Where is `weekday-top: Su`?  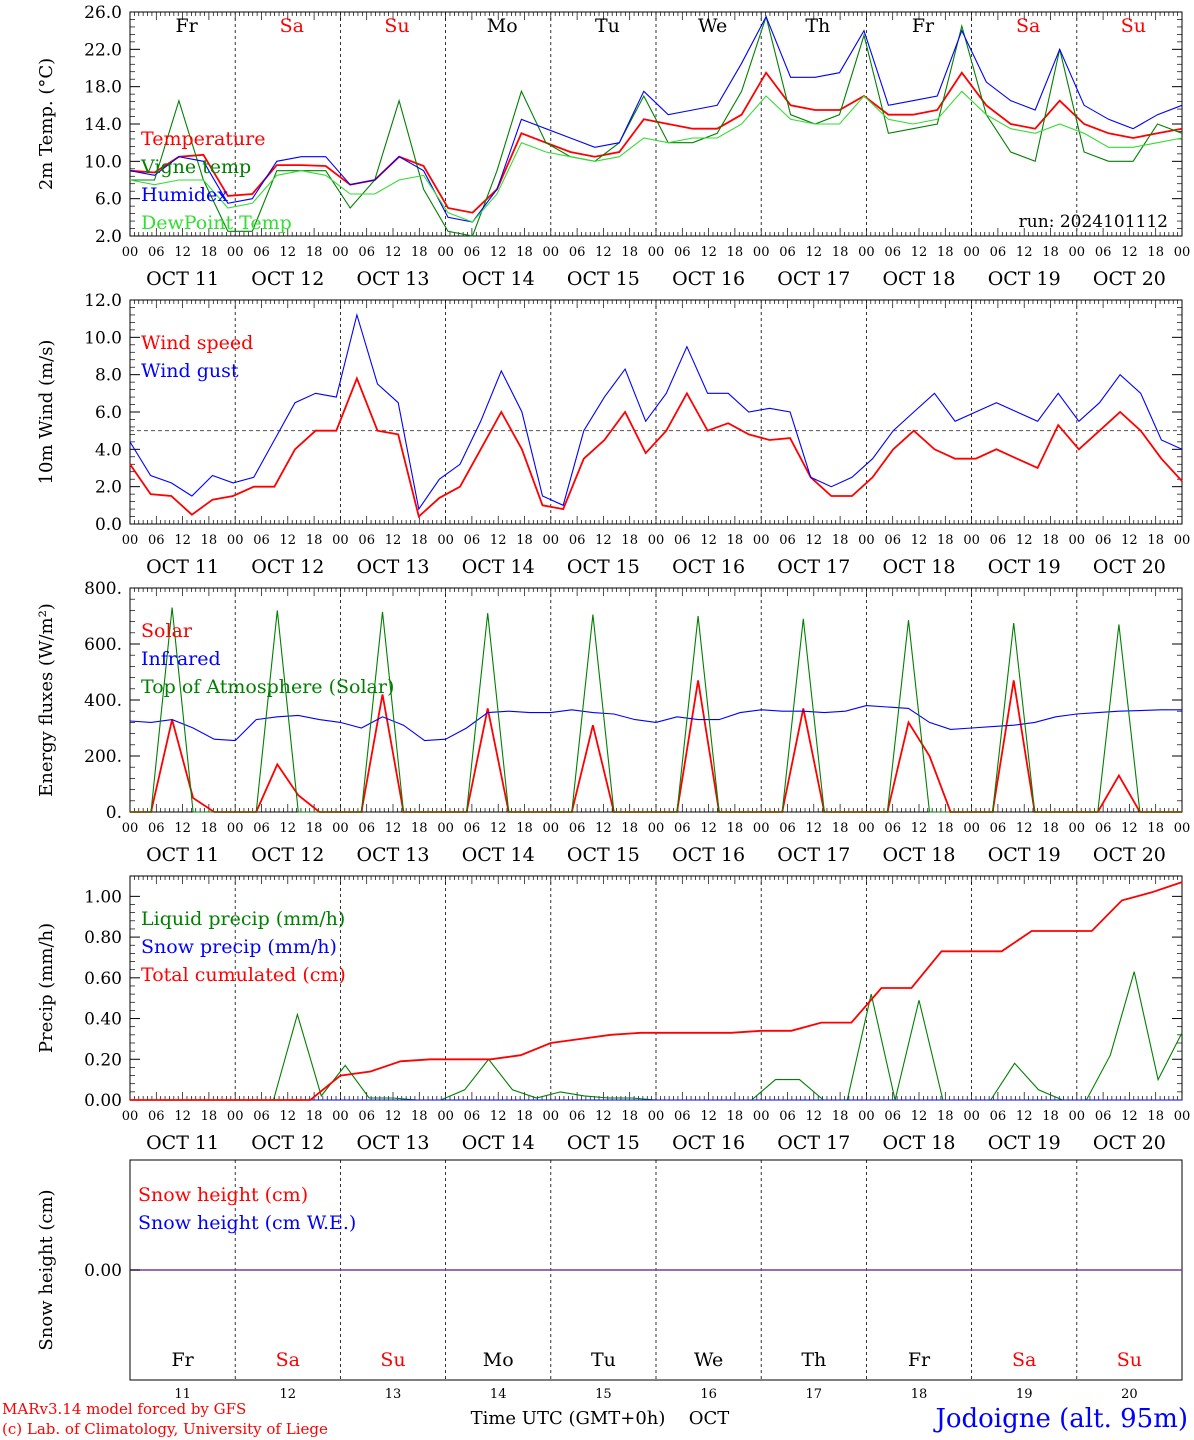
weekday-top: Su is located at coordinates (396, 26).